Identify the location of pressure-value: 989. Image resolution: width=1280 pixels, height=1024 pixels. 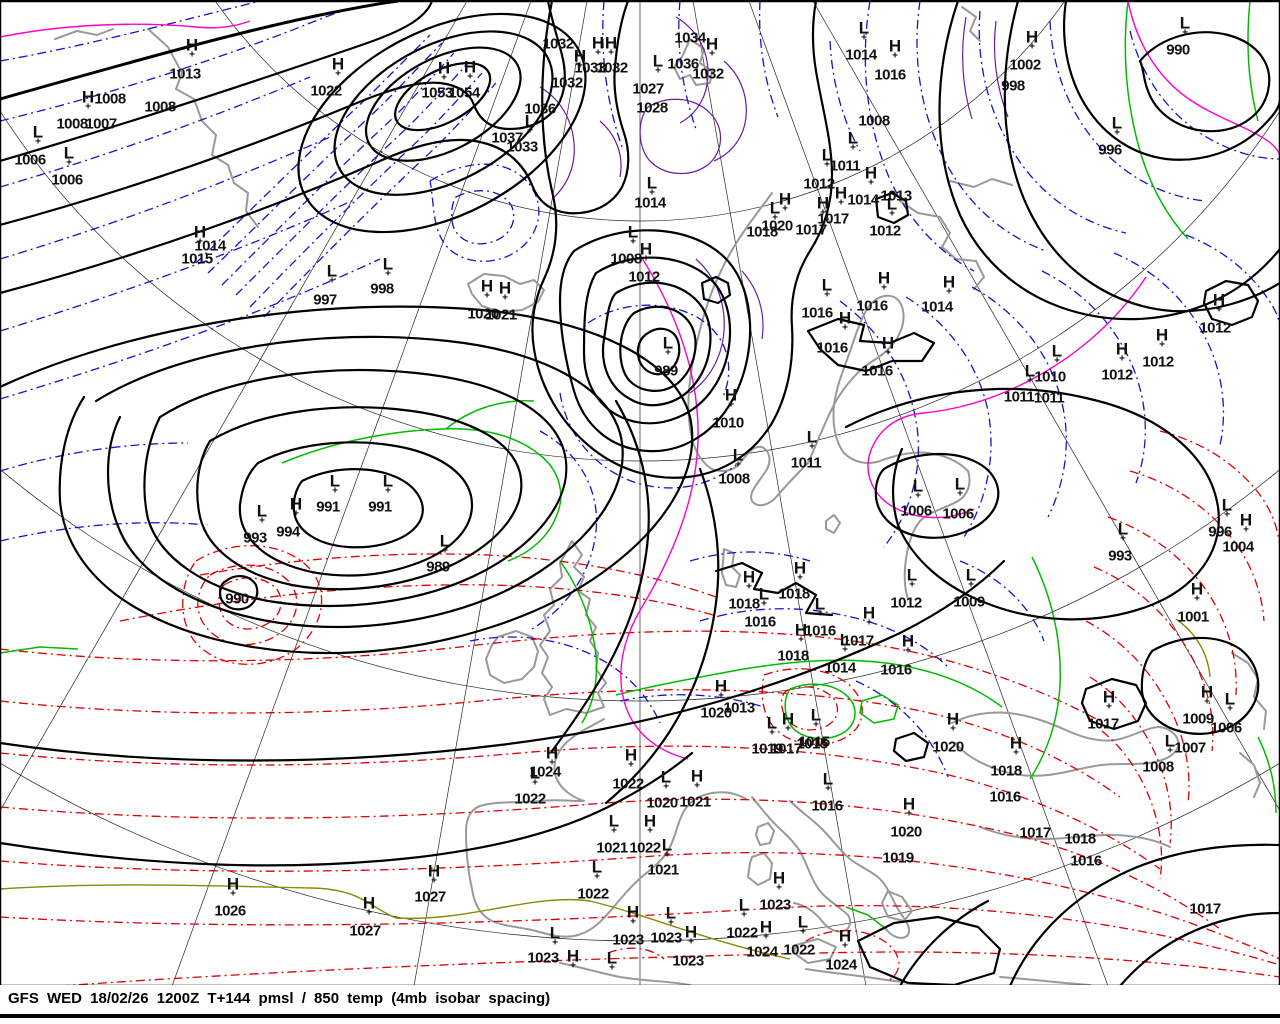
(438, 567).